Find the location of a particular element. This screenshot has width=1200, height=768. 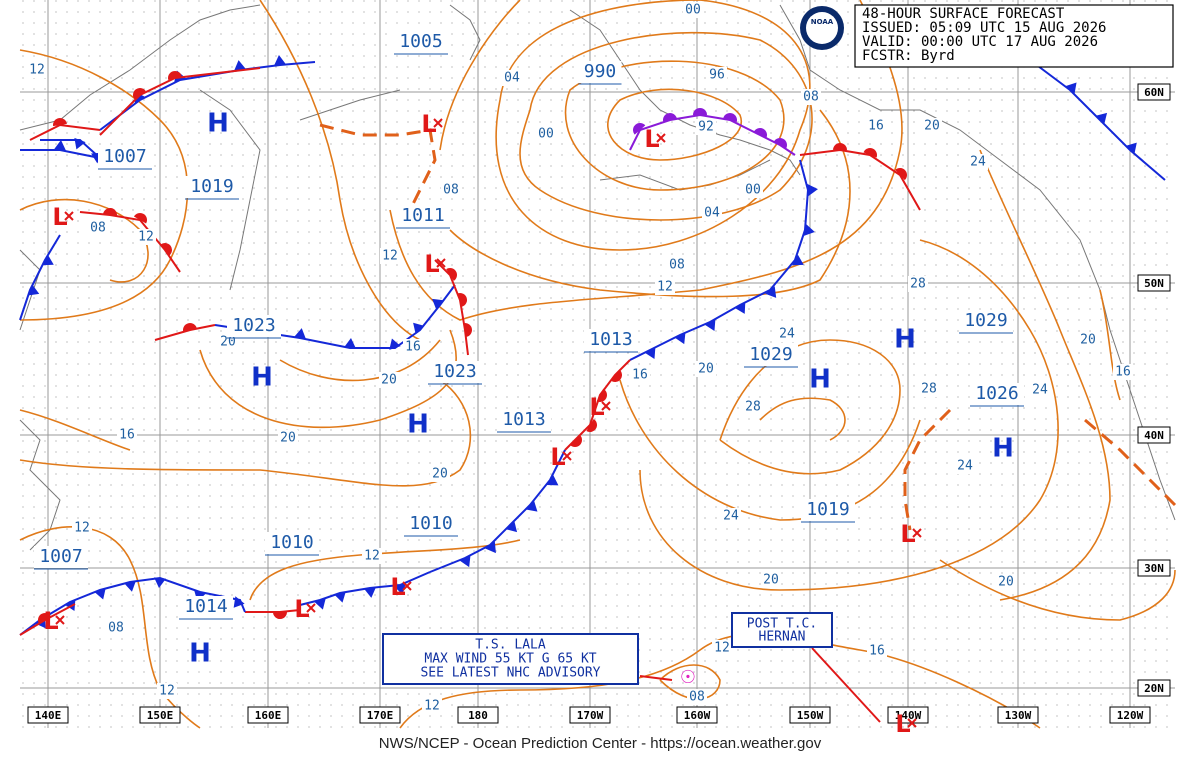

logo-text: NOAA is located at coordinates (822, 22).